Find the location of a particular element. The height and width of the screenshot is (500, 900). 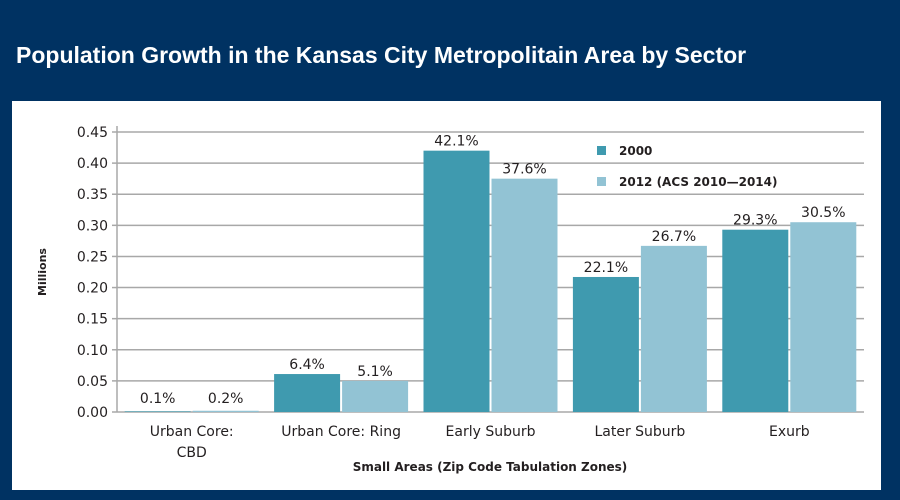

legend-label: 2012 (ACS 2010—2014) is located at coordinates (698, 182).